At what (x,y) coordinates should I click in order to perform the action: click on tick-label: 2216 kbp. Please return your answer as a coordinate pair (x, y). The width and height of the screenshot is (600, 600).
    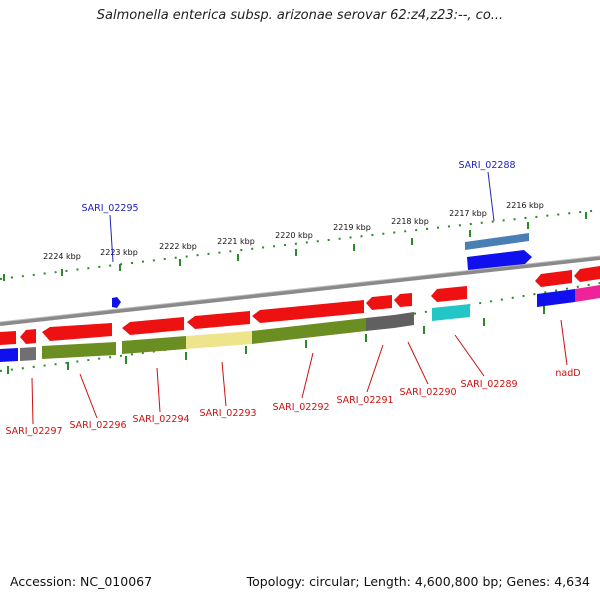
    Looking at the image, I should click on (525, 205).